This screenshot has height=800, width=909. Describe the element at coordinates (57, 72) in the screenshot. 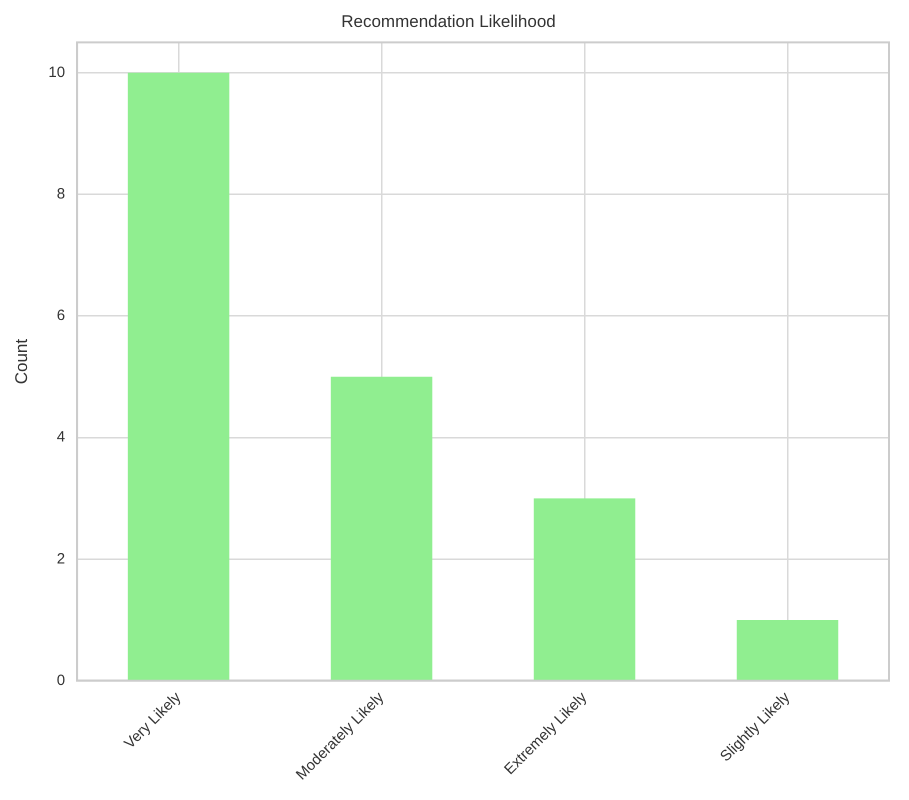

I see `y-tick-label: 10` at that location.